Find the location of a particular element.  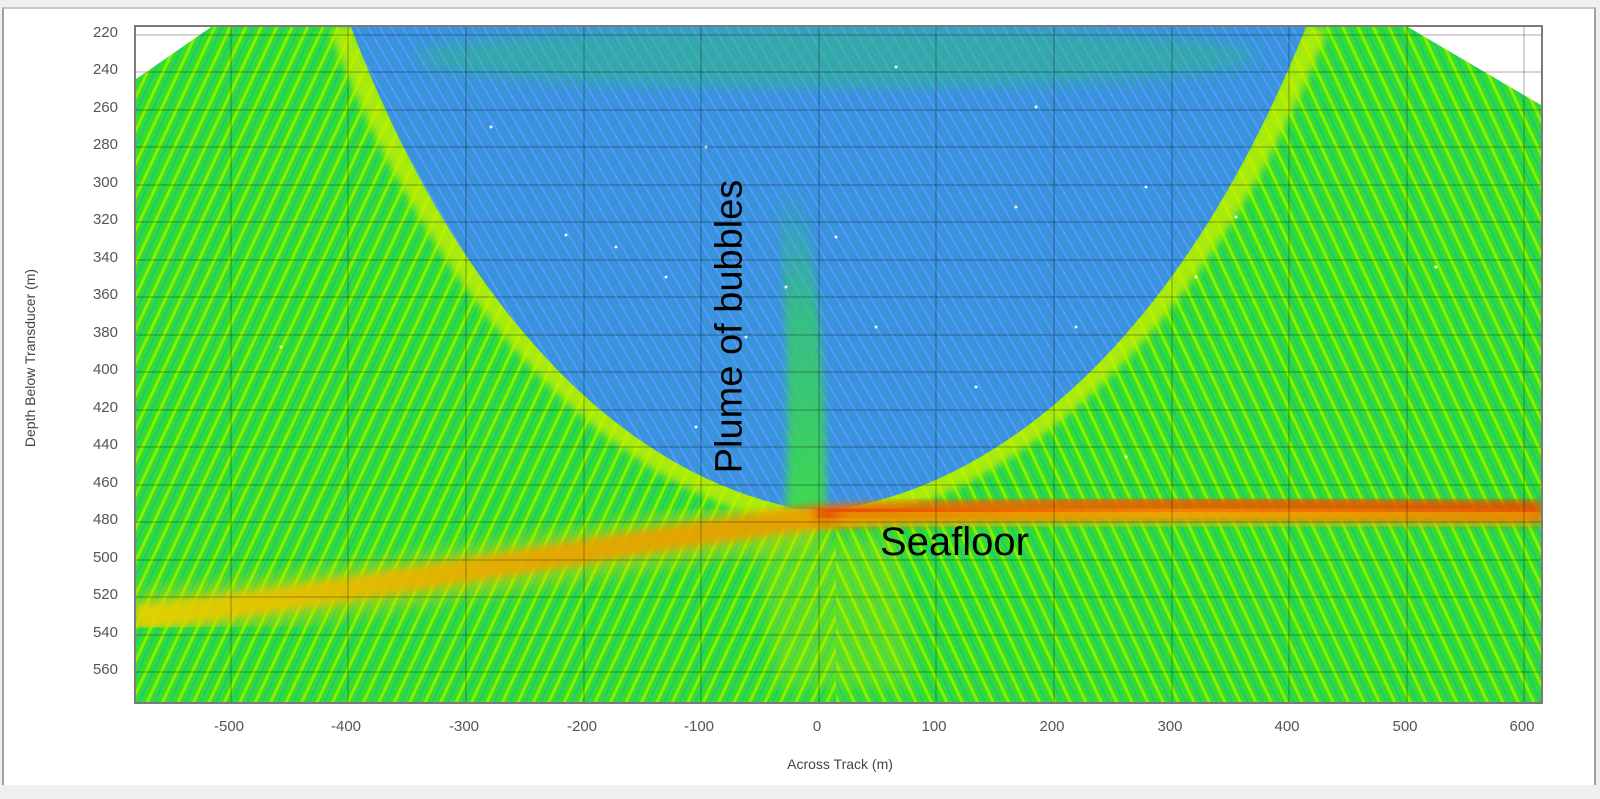

plume-annotation: Plume of bubbles is located at coordinates (729, 326).